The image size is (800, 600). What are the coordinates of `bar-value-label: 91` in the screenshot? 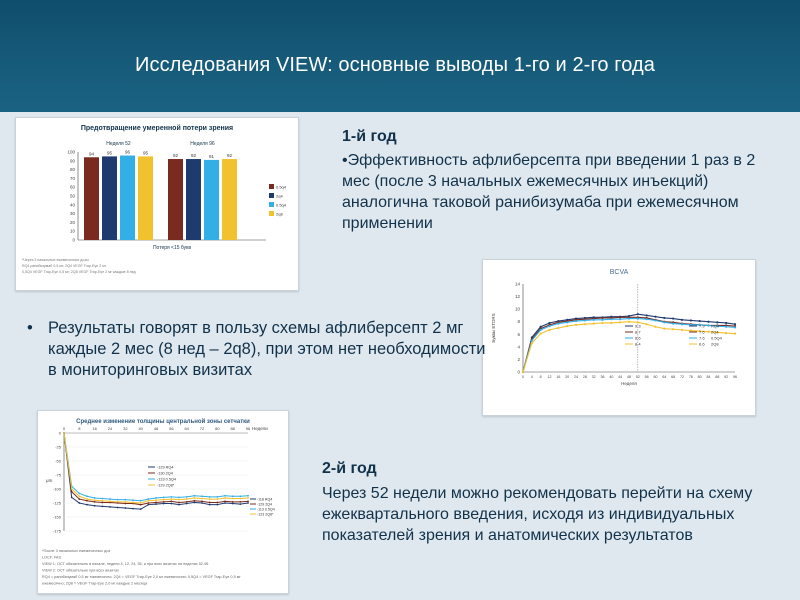 It's located at (212, 156).